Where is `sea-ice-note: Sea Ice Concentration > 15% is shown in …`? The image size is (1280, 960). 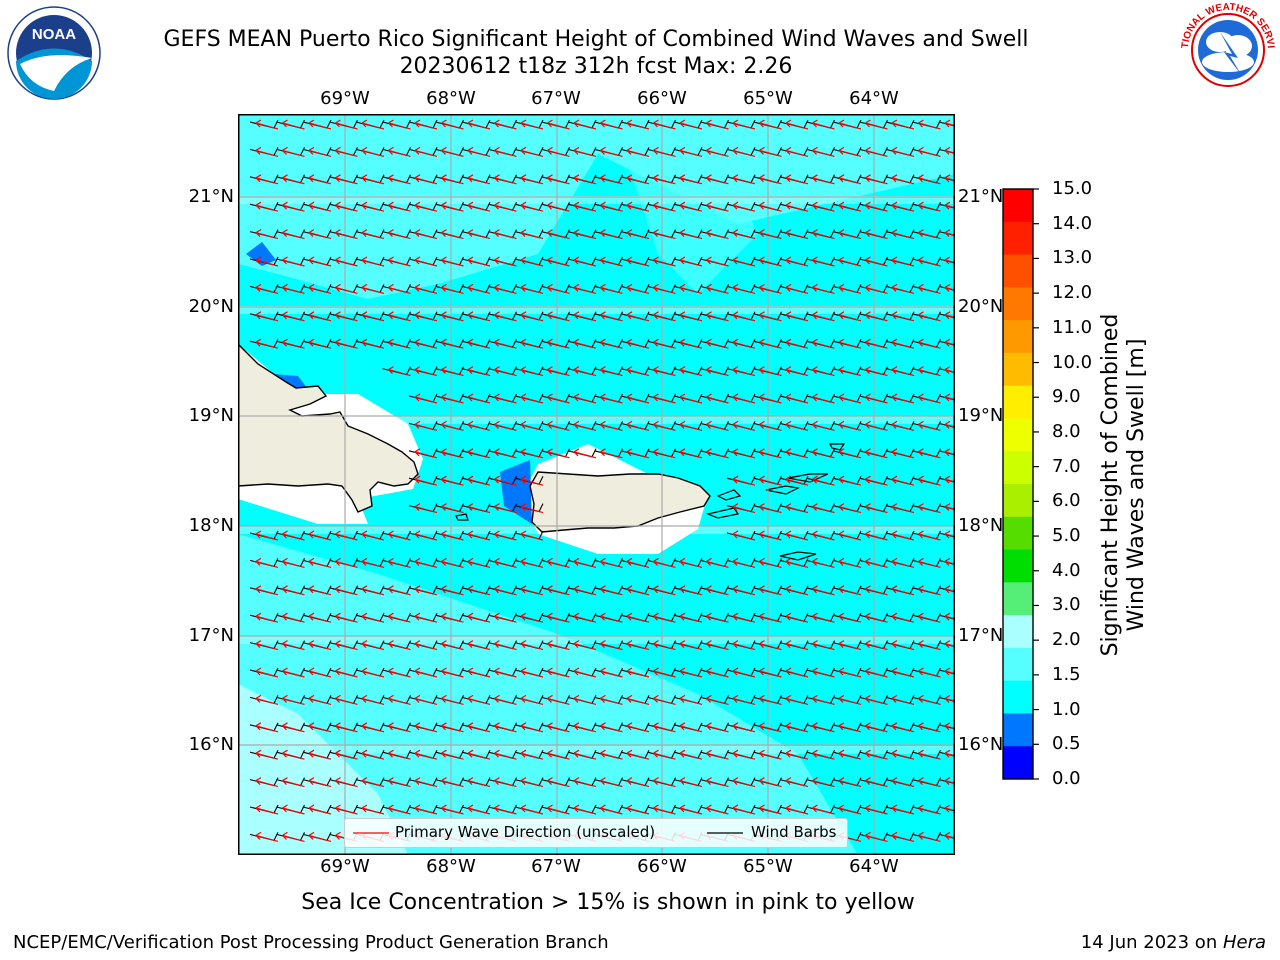 sea-ice-note: Sea Ice Concentration > 15% is shown in … is located at coordinates (608, 902).